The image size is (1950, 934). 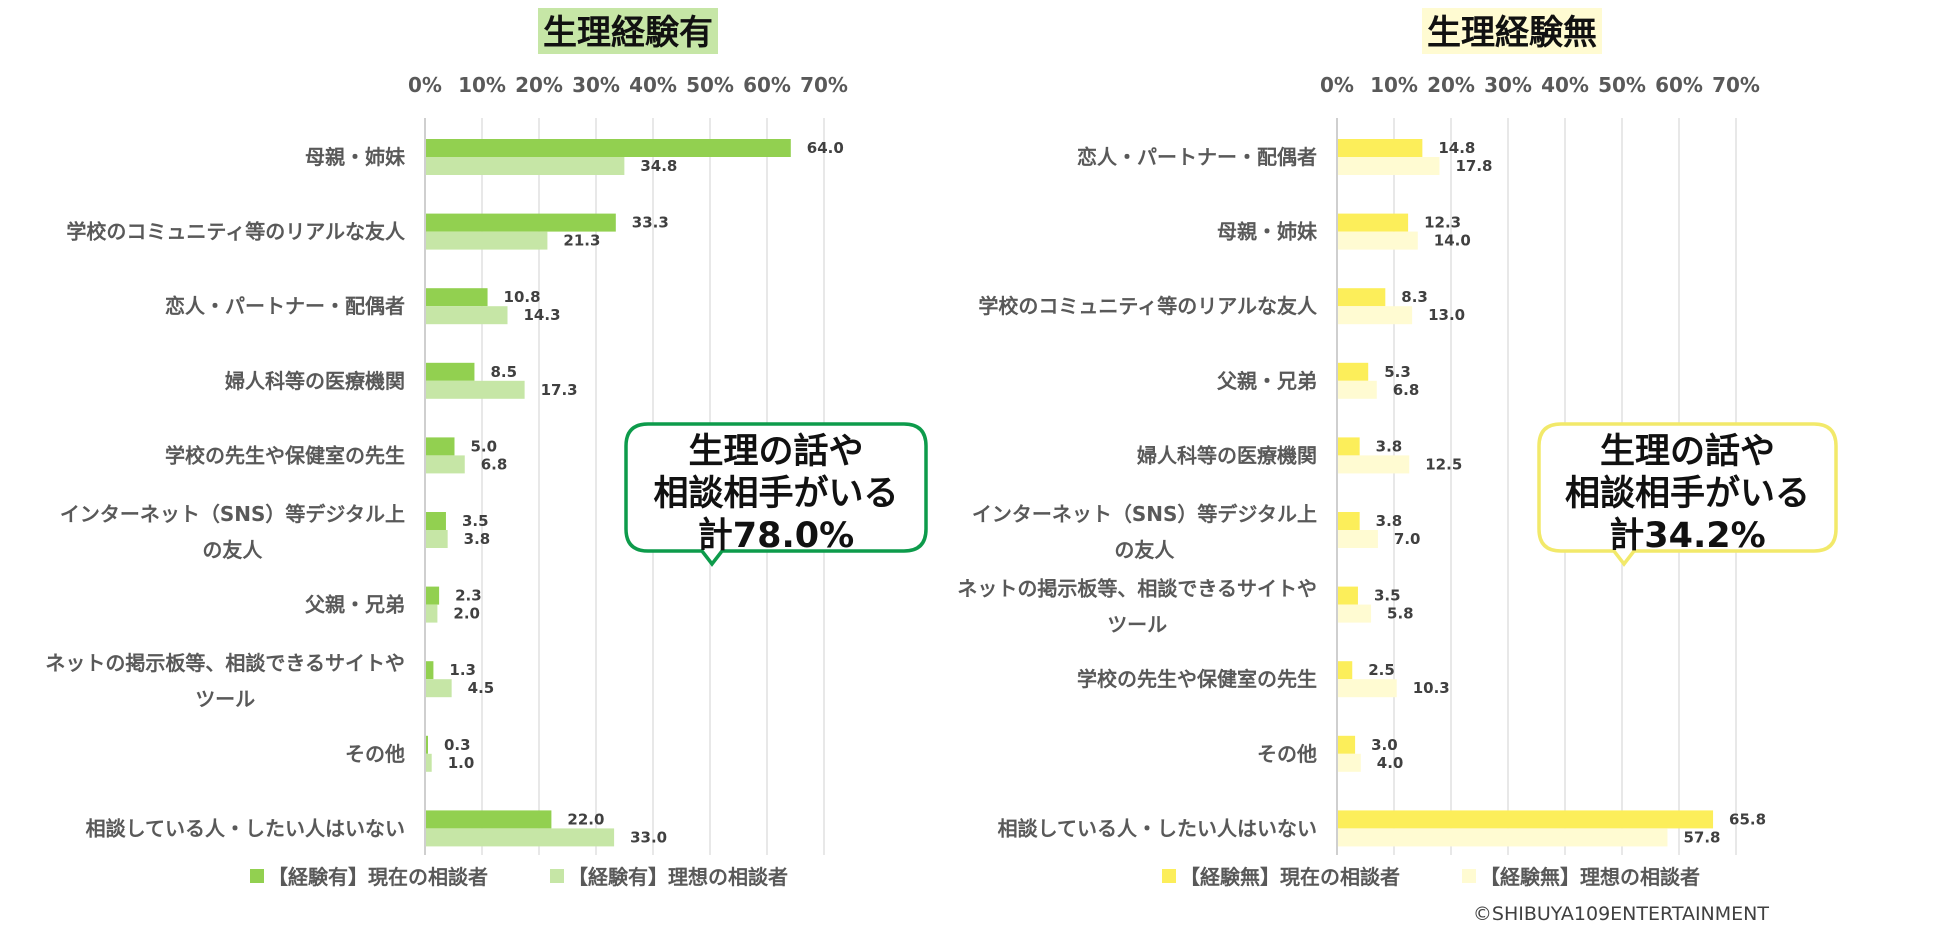 I want to click on data-label: 1.0, so click(x=461, y=763).